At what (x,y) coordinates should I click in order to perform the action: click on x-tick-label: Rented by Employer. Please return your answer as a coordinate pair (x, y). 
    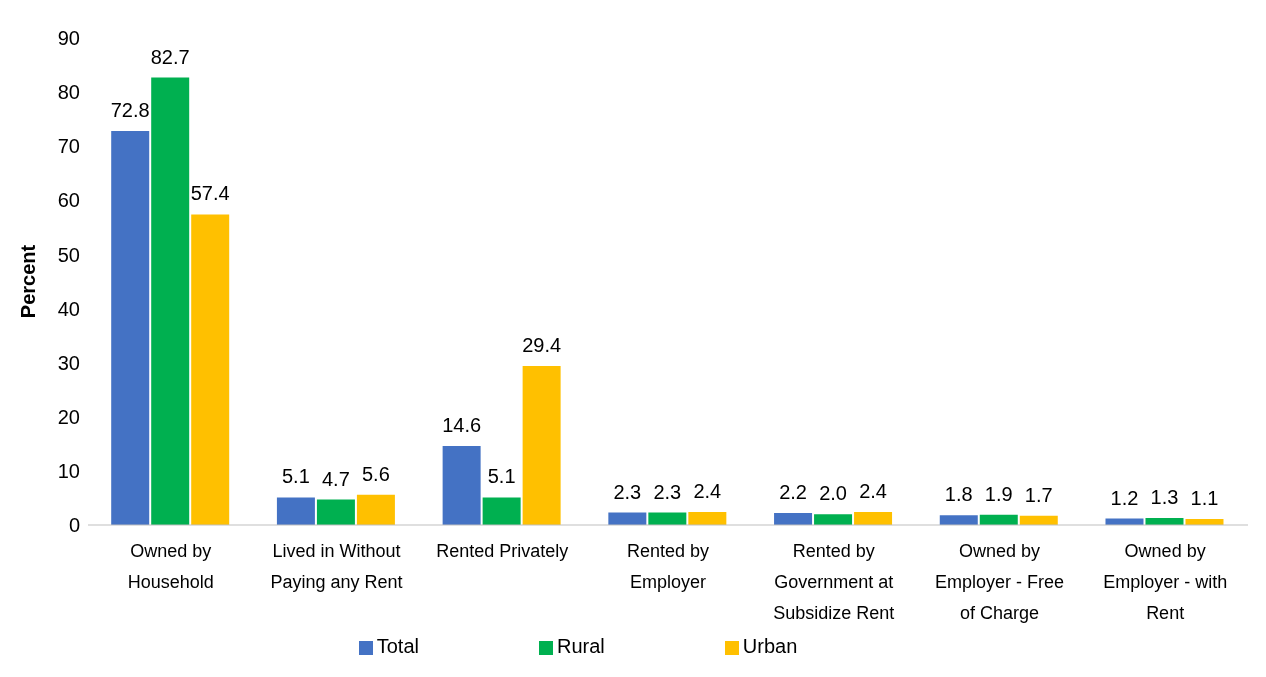
    Looking at the image, I should click on (668, 566).